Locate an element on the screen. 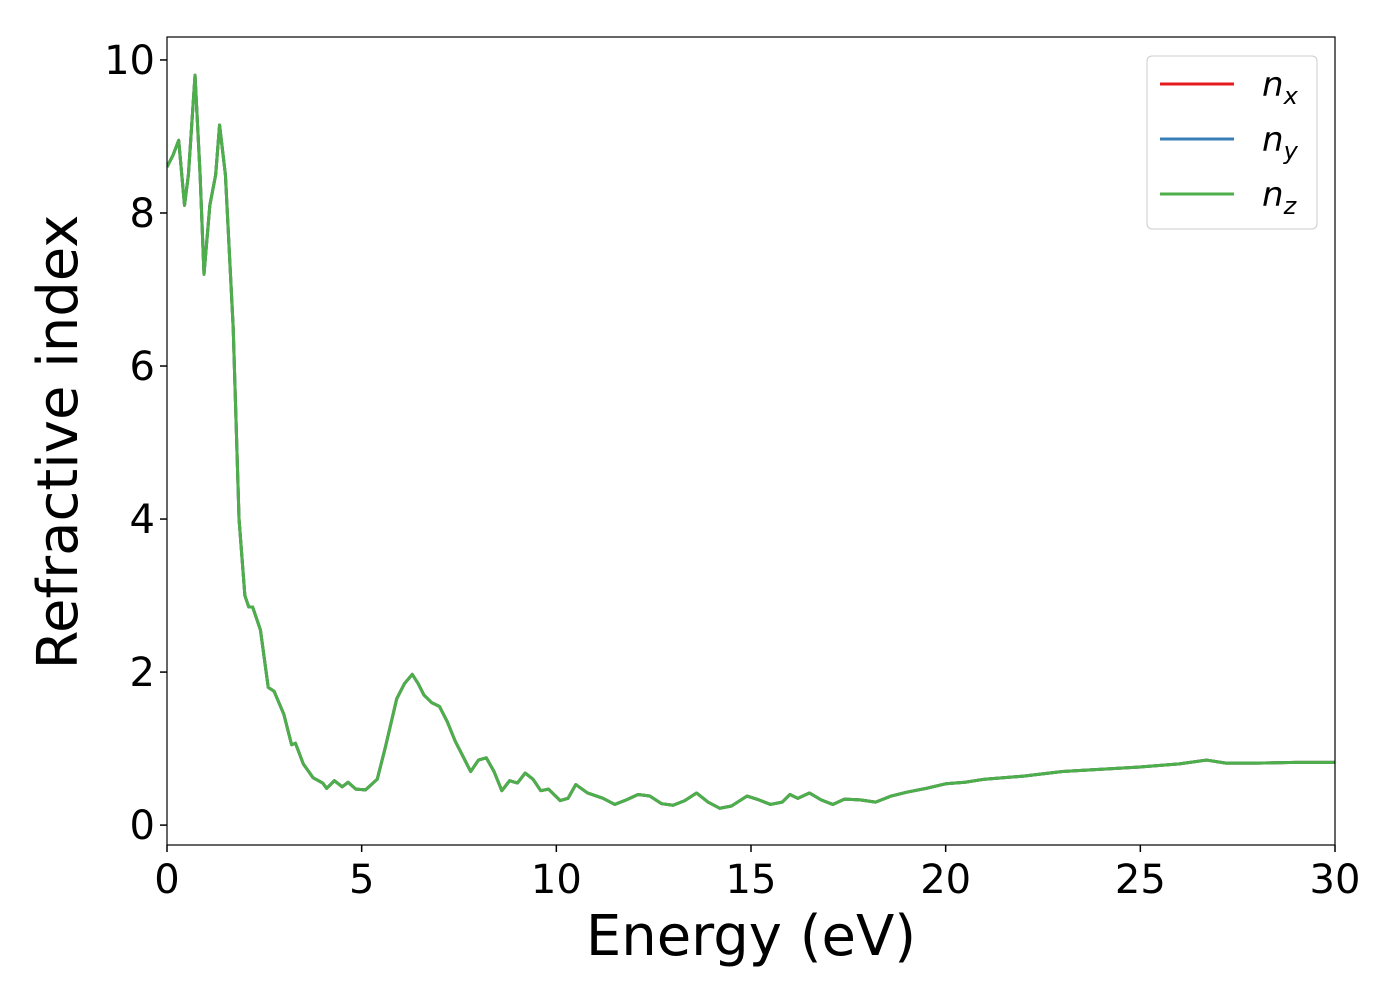 The width and height of the screenshot is (1400, 1000). y-tick-label: 2 is located at coordinates (142, 673).